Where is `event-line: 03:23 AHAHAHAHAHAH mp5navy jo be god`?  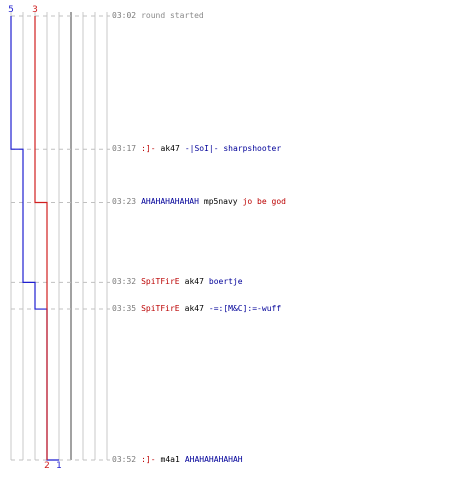 event-line: 03:23 AHAHAHAHAHAH mp5navy jo be god is located at coordinates (199, 202).